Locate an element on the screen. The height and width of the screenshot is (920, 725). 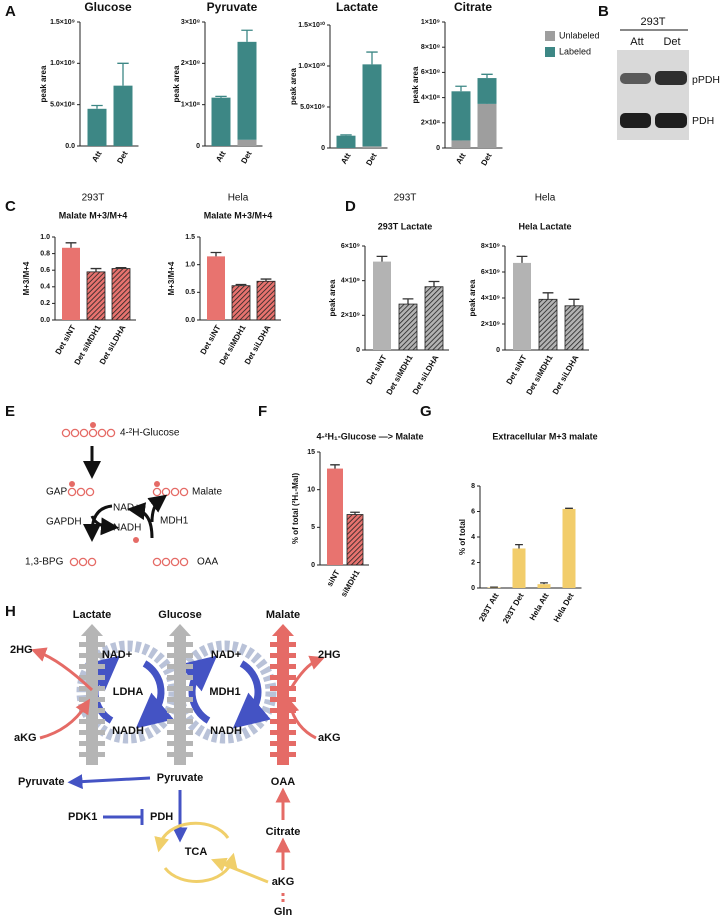
y-tick-label: 2×10⁹ is located at coordinates (490, 324).